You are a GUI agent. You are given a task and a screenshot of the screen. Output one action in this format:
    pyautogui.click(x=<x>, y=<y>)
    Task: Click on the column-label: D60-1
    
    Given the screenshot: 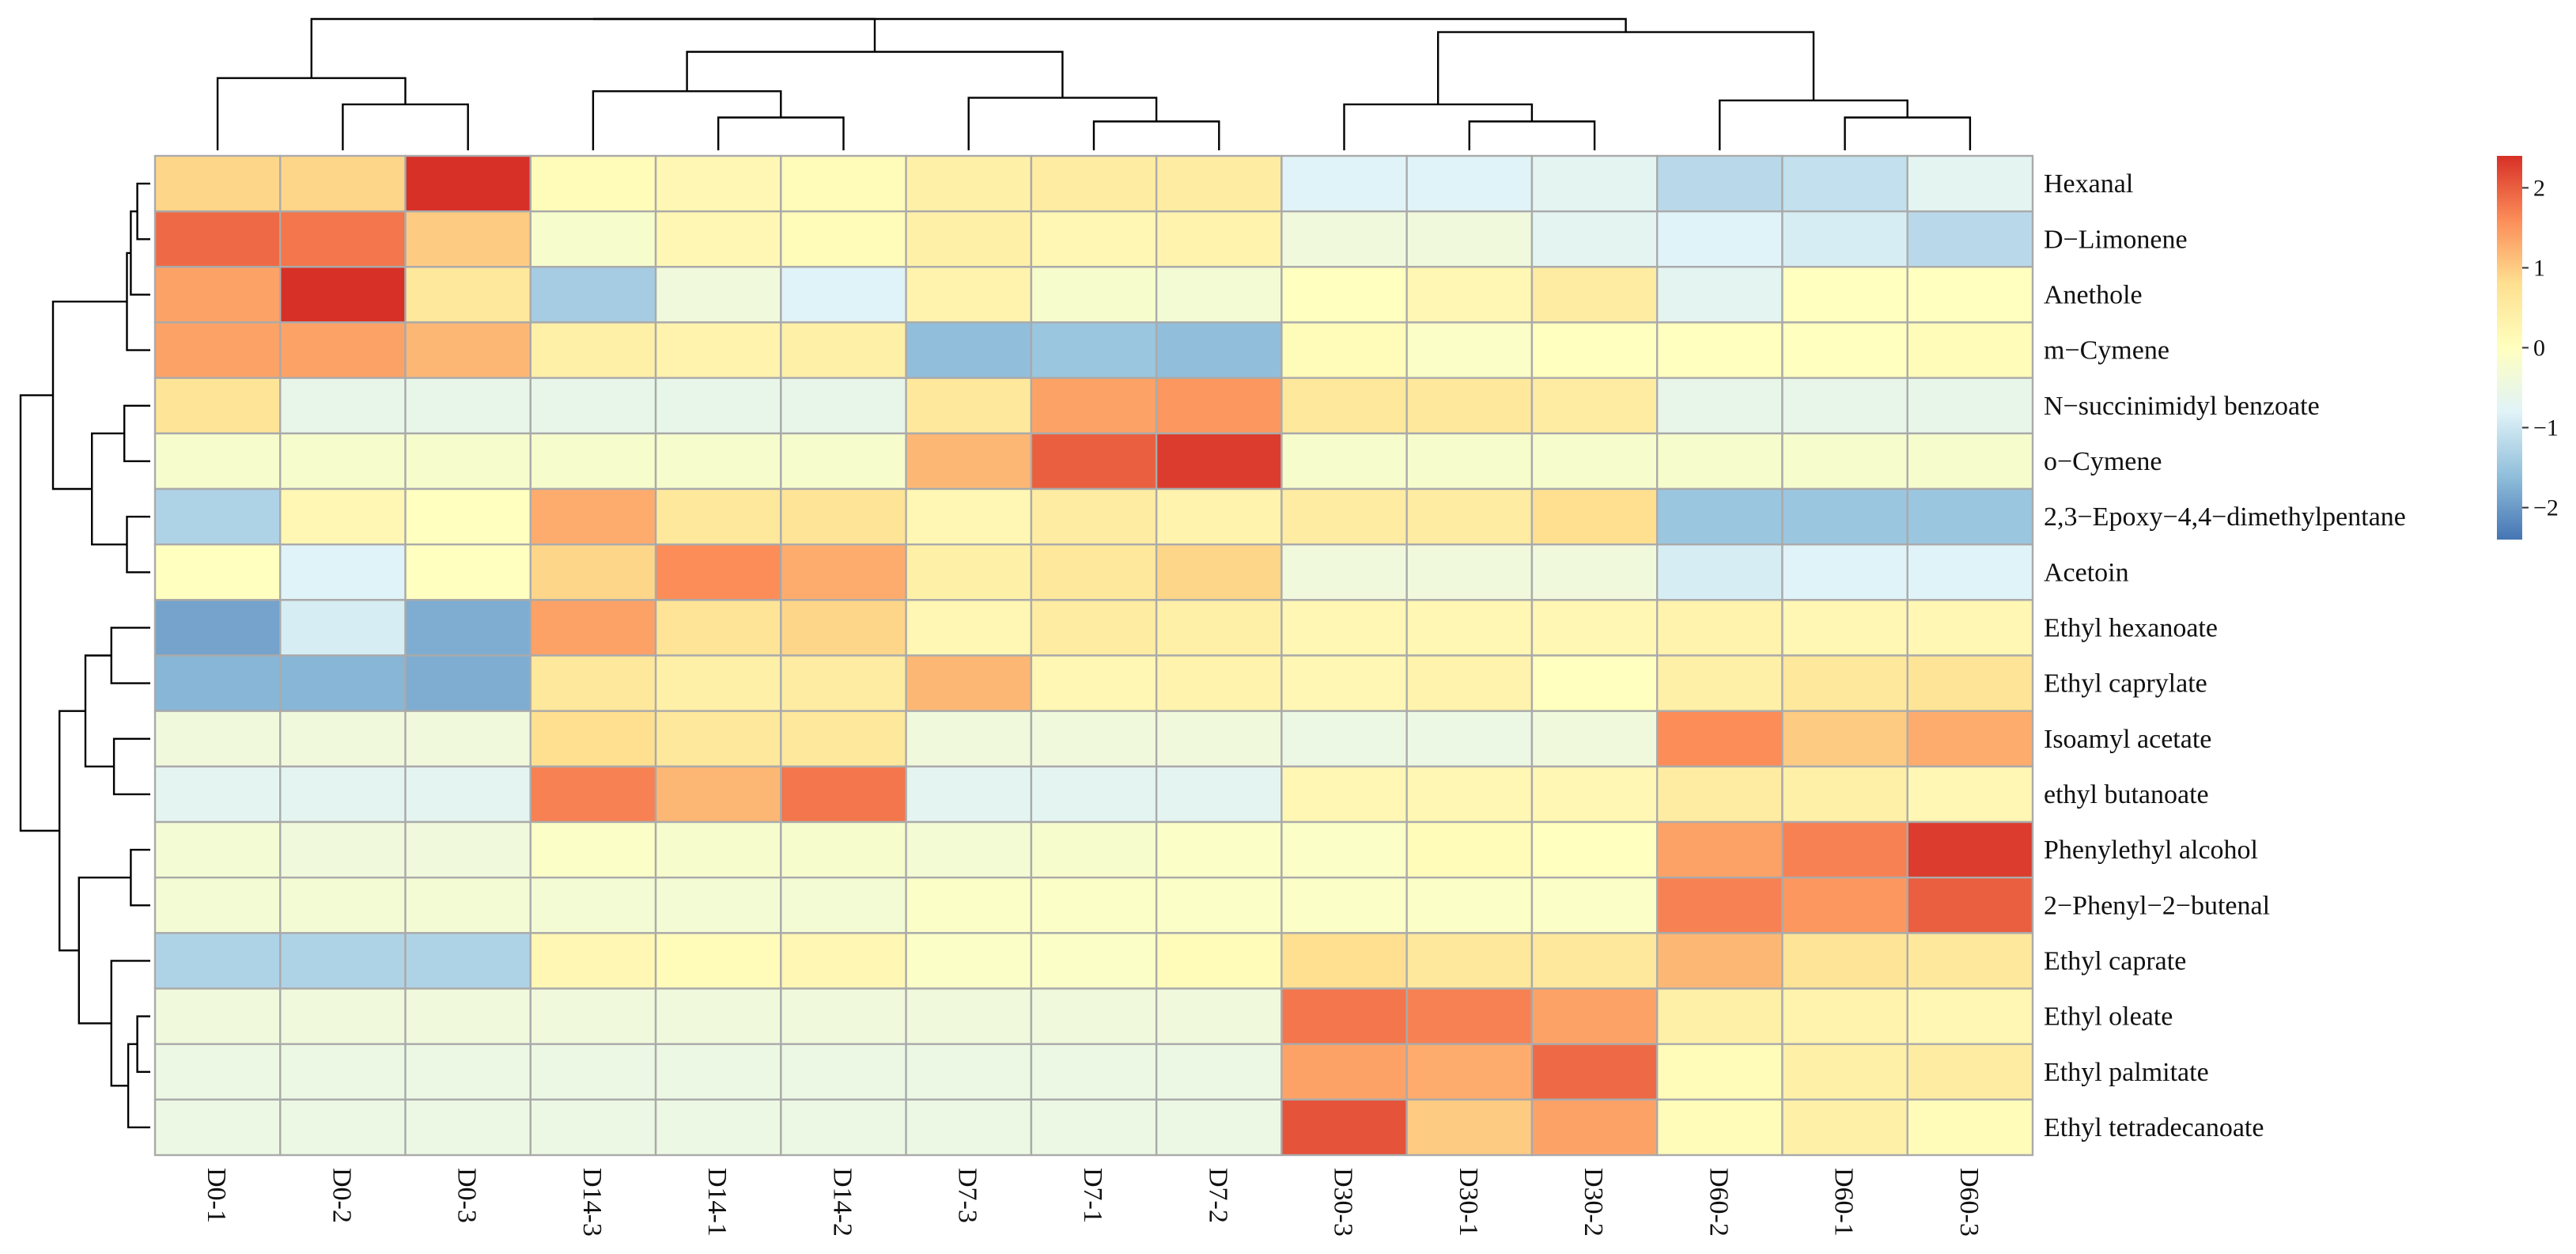 What is the action you would take?
    pyautogui.click(x=1844, y=1202)
    